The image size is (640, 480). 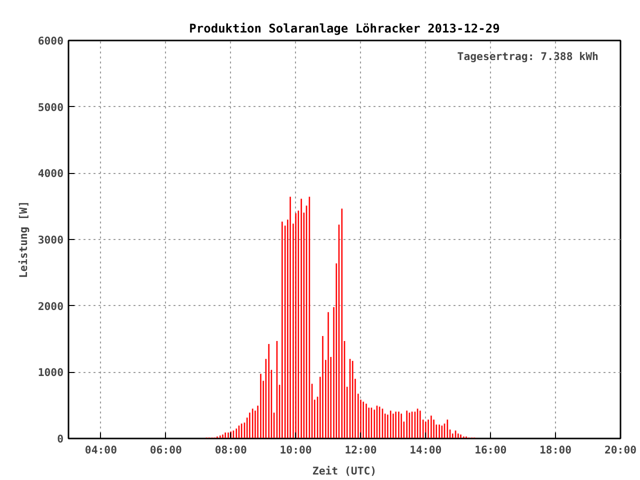 What do you see at coordinates (51, 107) in the screenshot?
I see `y-tick-label: 5000` at bounding box center [51, 107].